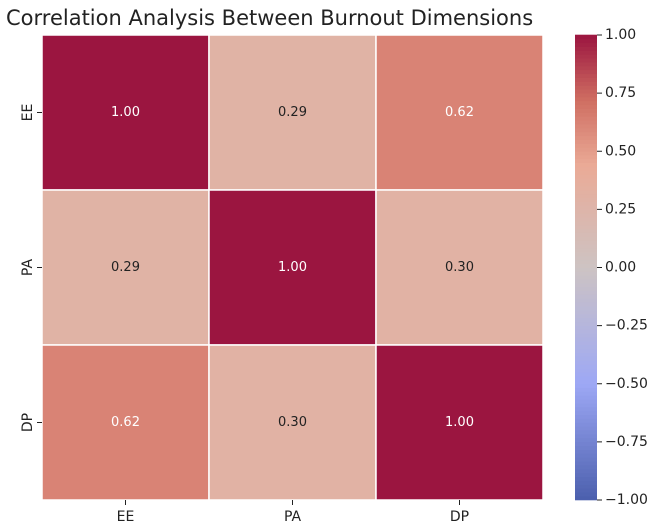 This screenshot has width=657, height=528. What do you see at coordinates (626, 326) in the screenshot?
I see `colorbar-tick-label: −0.25` at bounding box center [626, 326].